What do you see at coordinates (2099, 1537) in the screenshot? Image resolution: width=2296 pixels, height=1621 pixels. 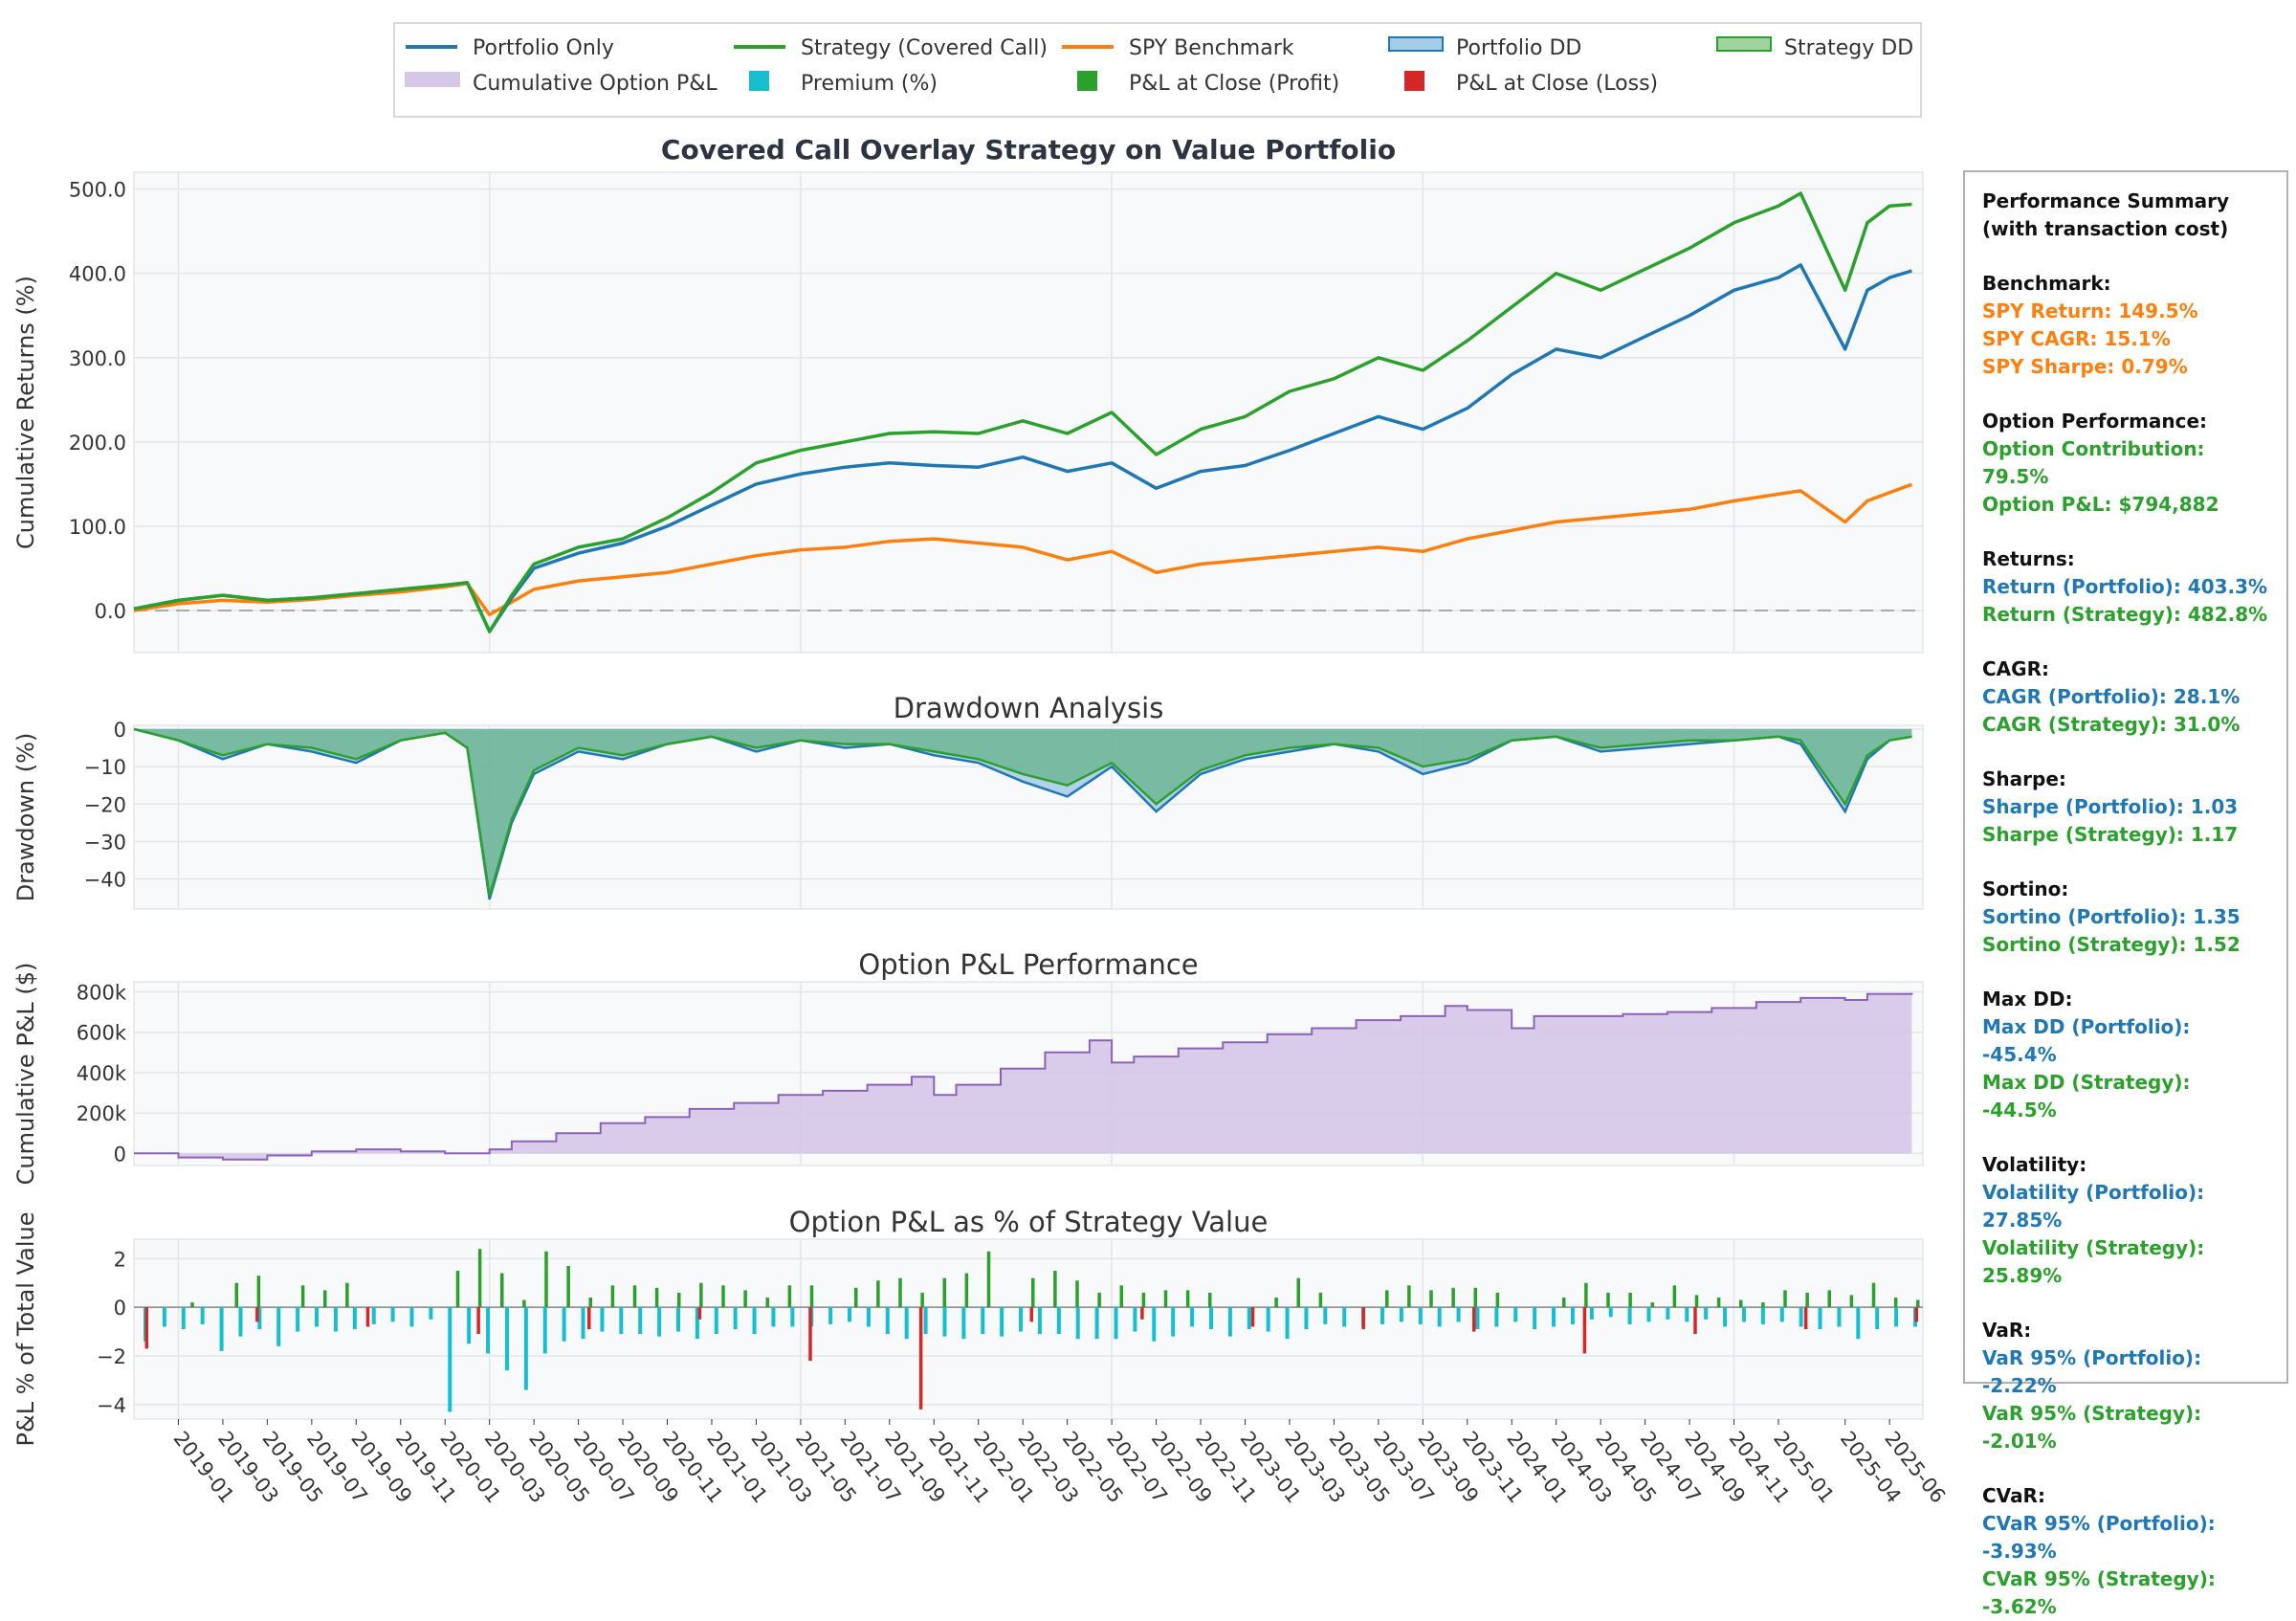 I see `summary-metric: CVaR 95% (Portfolio): -3.93%` at bounding box center [2099, 1537].